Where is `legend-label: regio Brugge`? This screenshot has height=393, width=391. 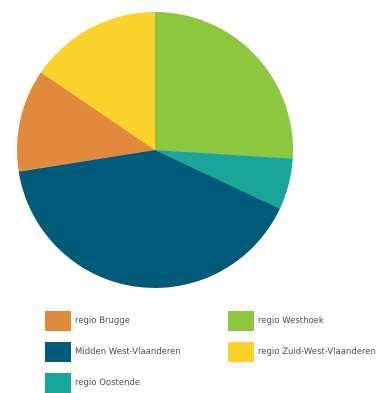
legend-label: regio Brugge is located at coordinates (102, 321).